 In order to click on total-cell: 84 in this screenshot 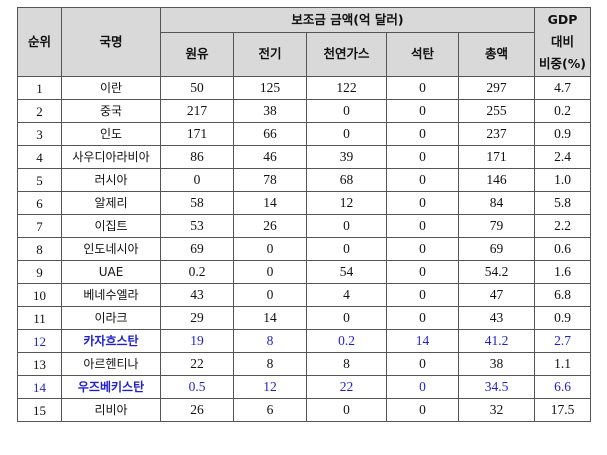, I will do `click(496, 203)`.